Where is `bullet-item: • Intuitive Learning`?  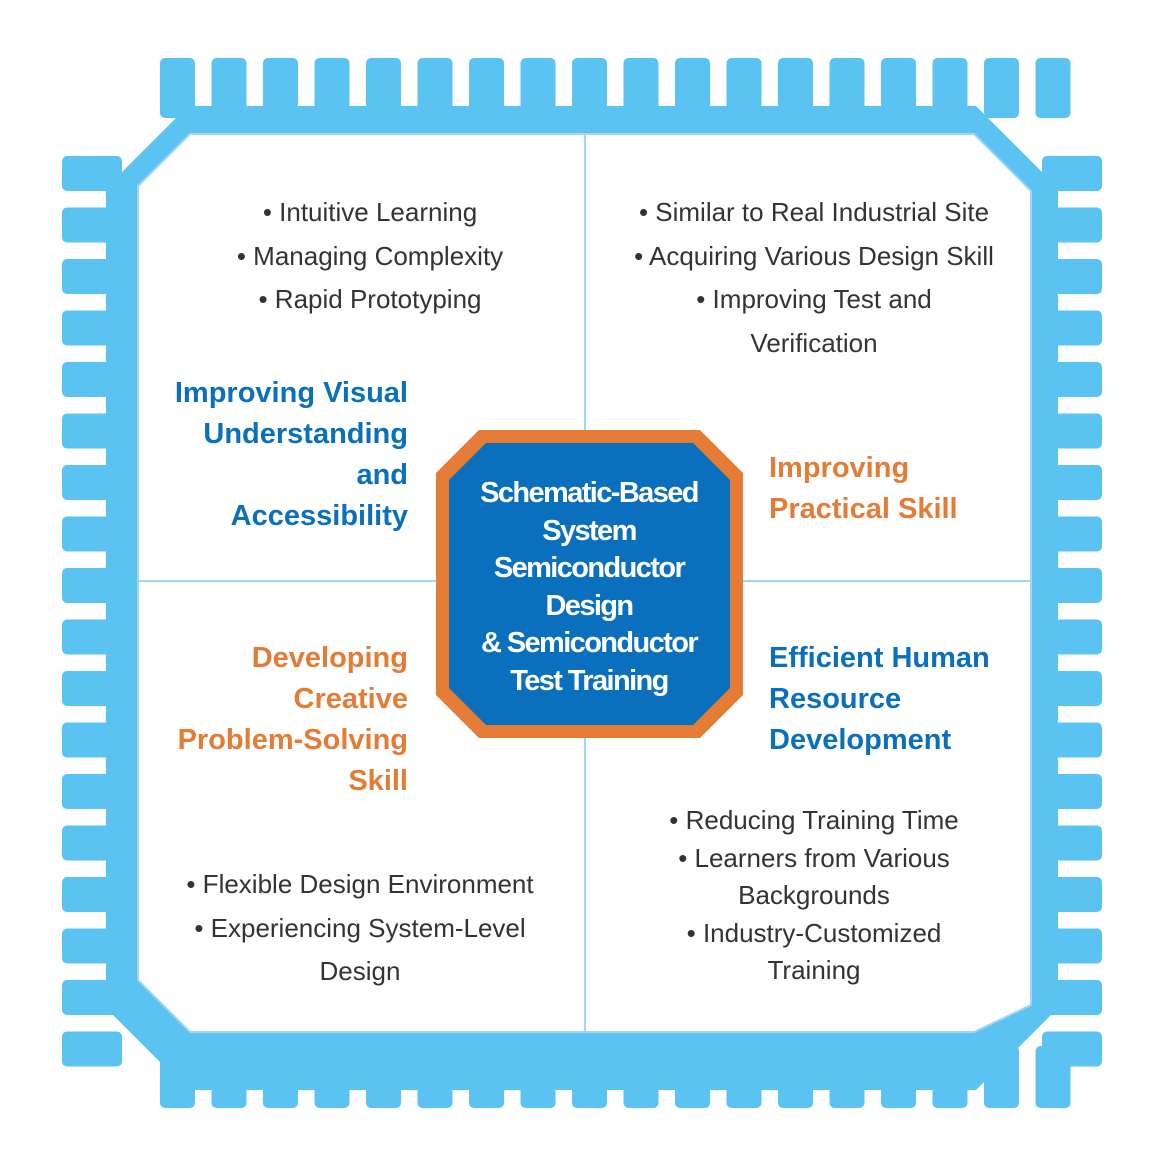 bullet-item: • Intuitive Learning is located at coordinates (370, 212).